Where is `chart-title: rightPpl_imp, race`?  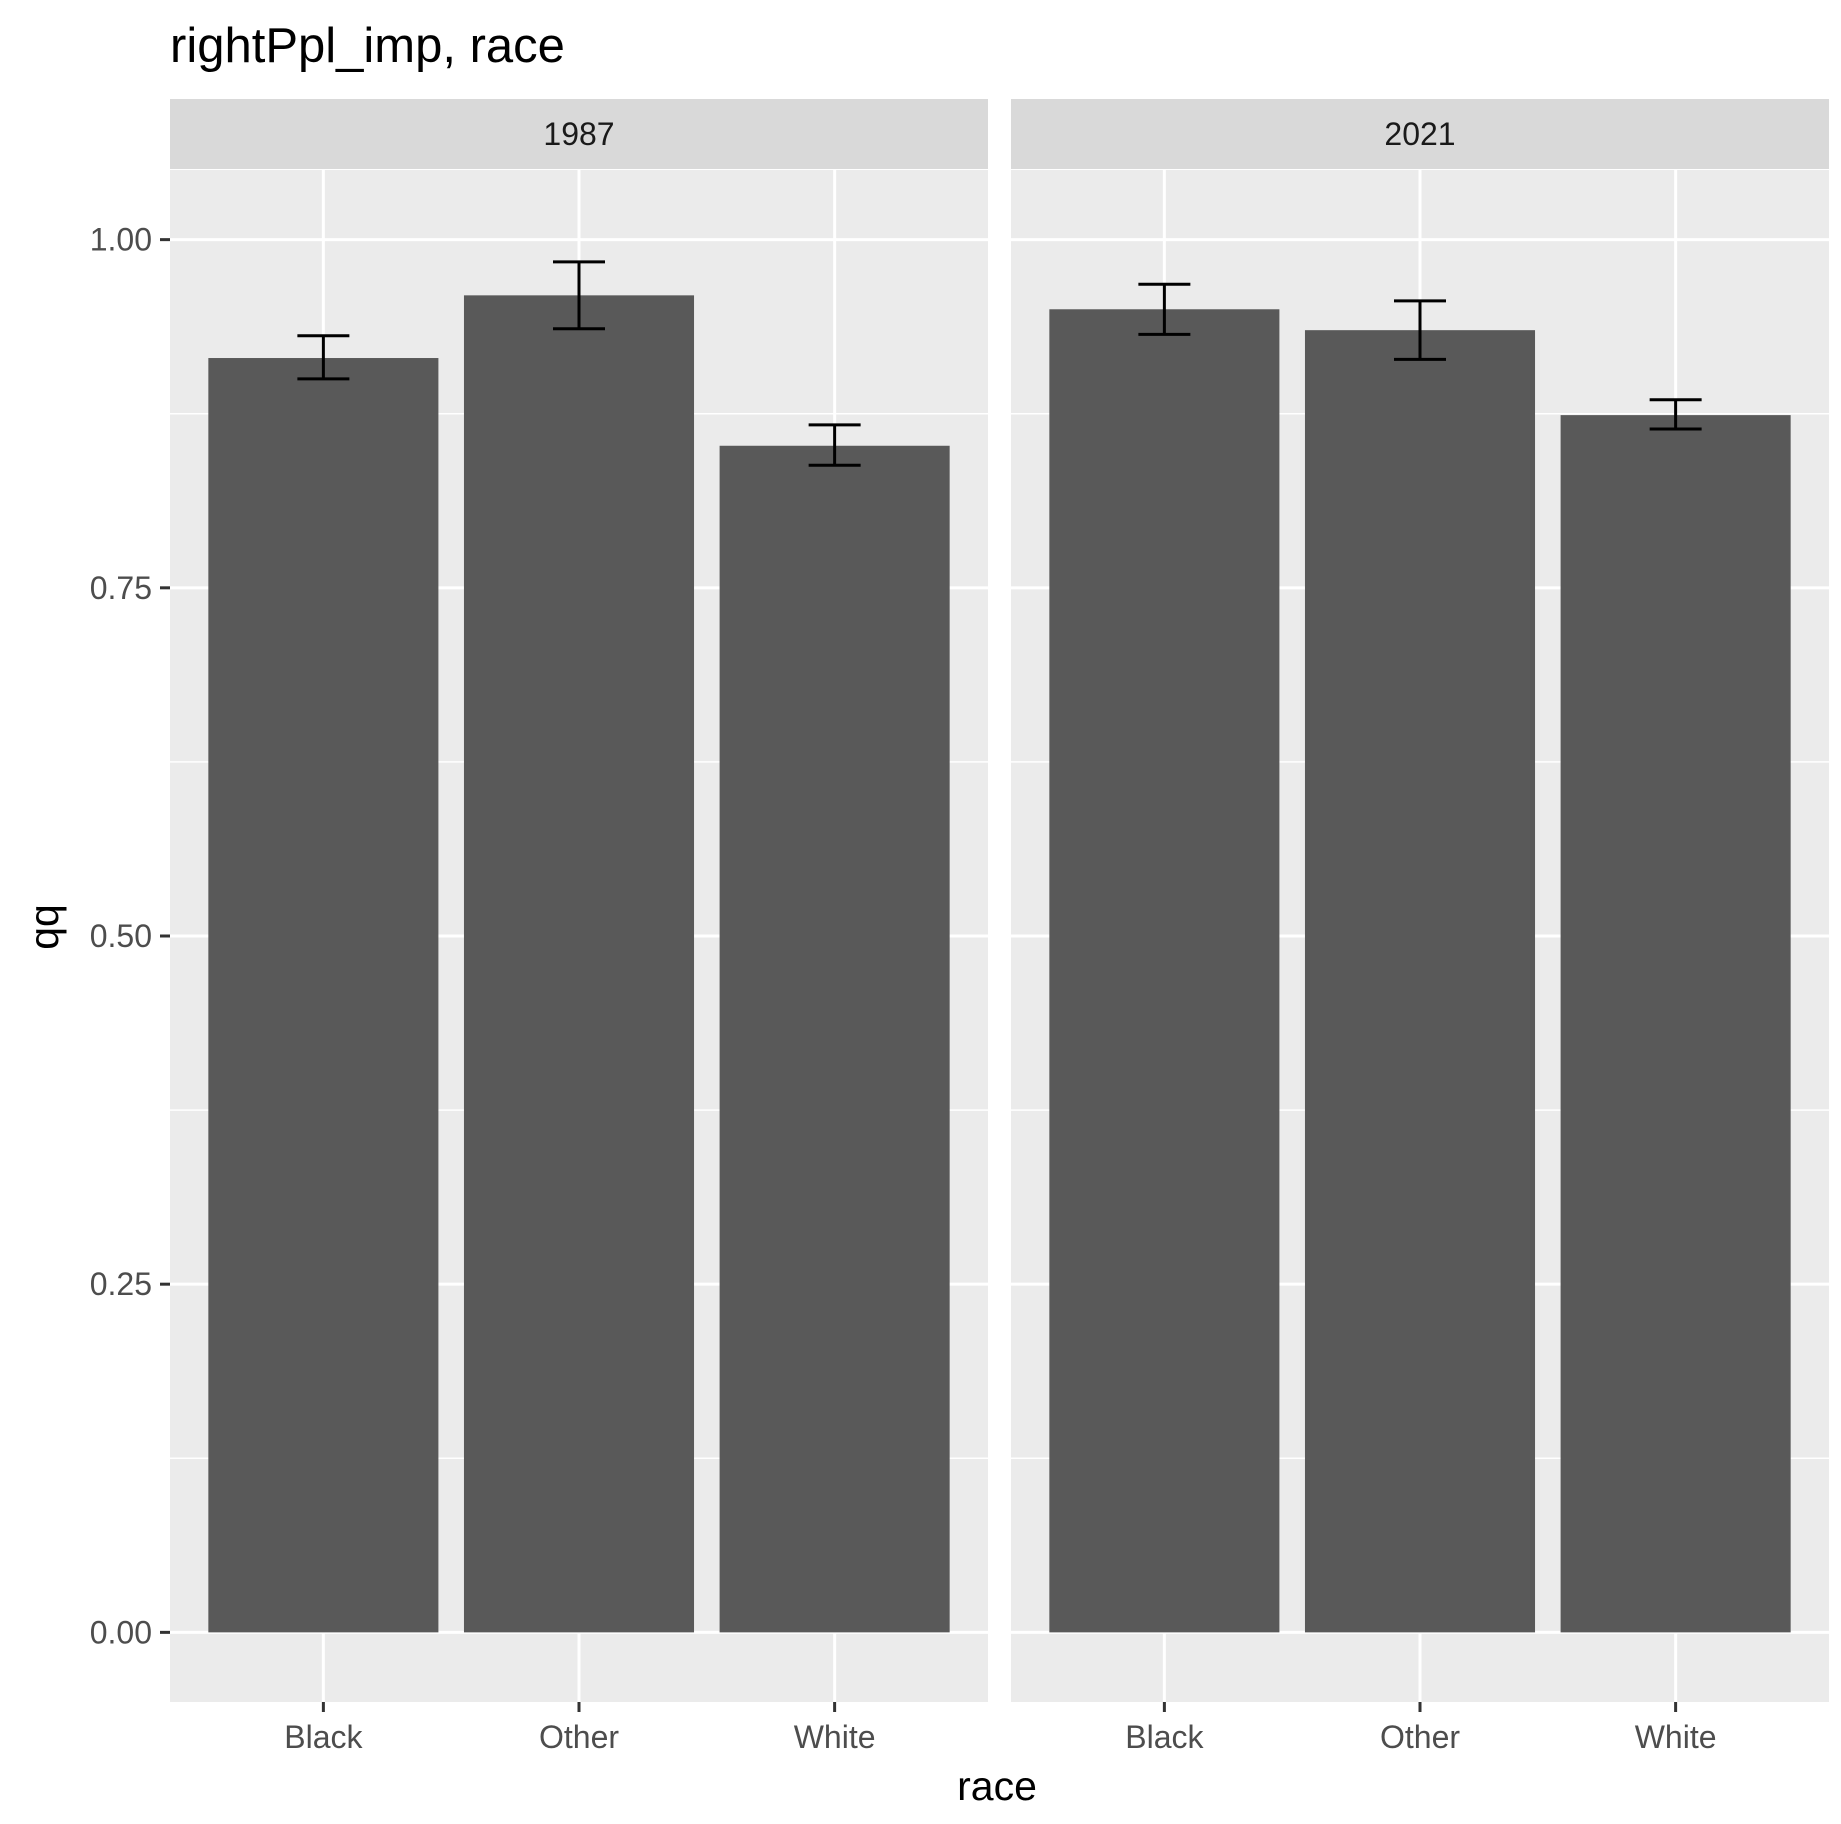
chart-title: rightPpl_imp, race is located at coordinates (367, 46).